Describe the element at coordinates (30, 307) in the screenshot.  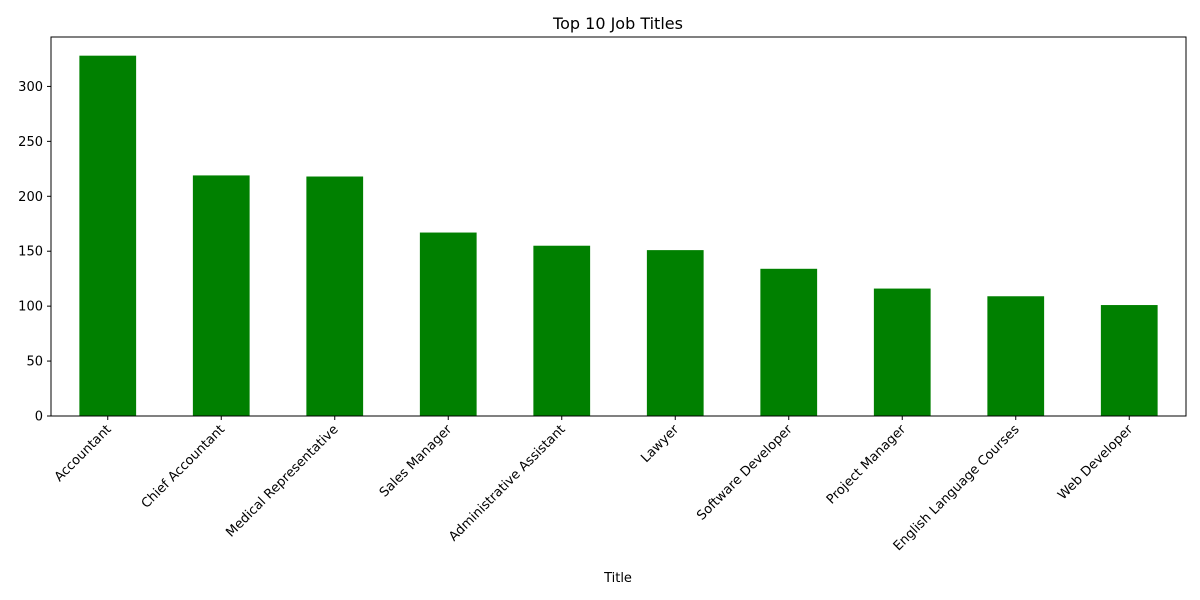
I see `y-tick-label: 100` at that location.